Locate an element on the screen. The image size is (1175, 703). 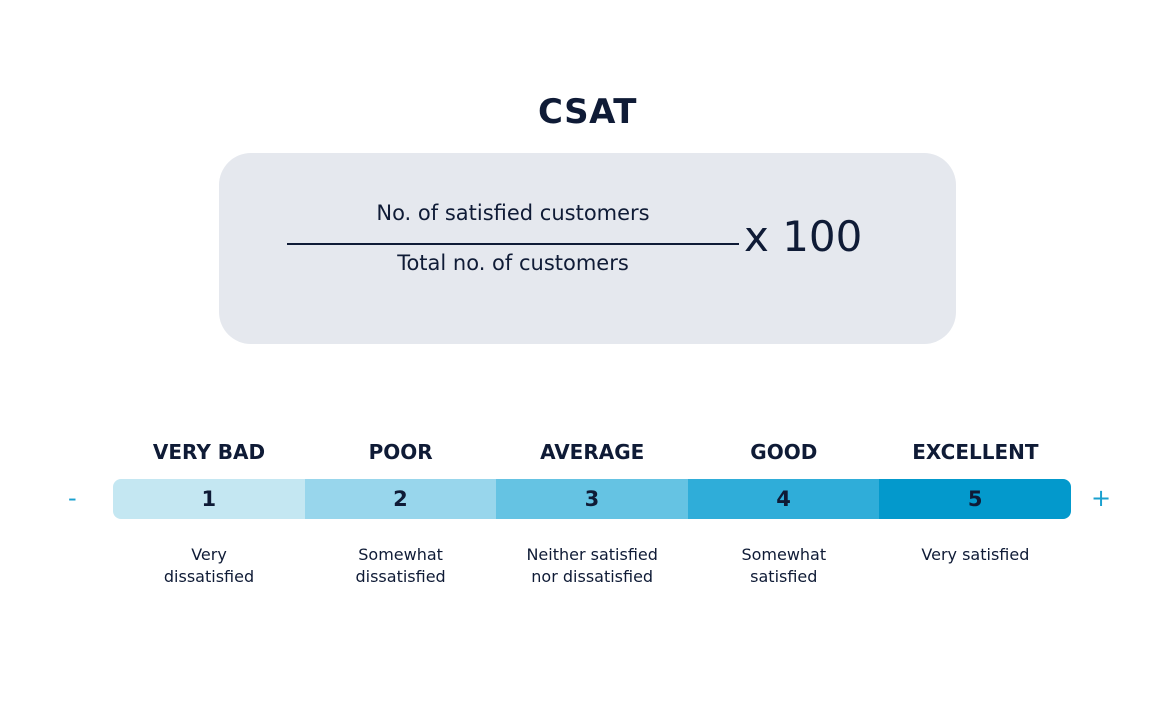
minus-sign: - is located at coordinates (72, 498).